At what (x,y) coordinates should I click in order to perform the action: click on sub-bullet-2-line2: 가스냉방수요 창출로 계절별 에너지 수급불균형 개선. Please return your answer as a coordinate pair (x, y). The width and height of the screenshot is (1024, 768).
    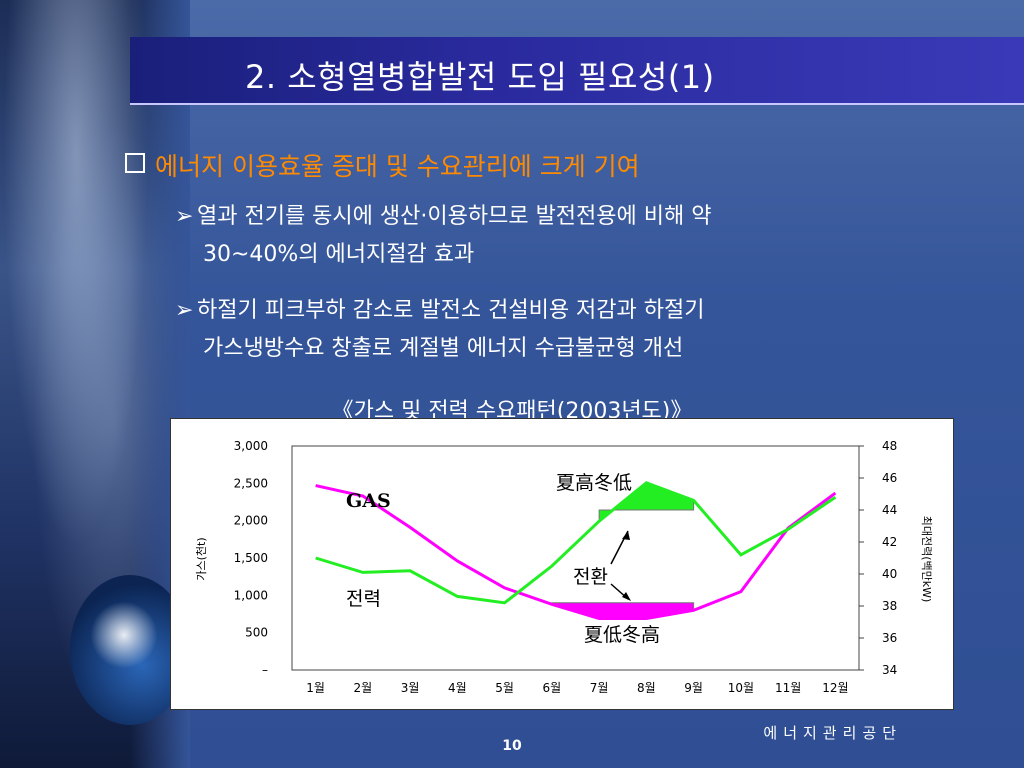
    Looking at the image, I should click on (443, 348).